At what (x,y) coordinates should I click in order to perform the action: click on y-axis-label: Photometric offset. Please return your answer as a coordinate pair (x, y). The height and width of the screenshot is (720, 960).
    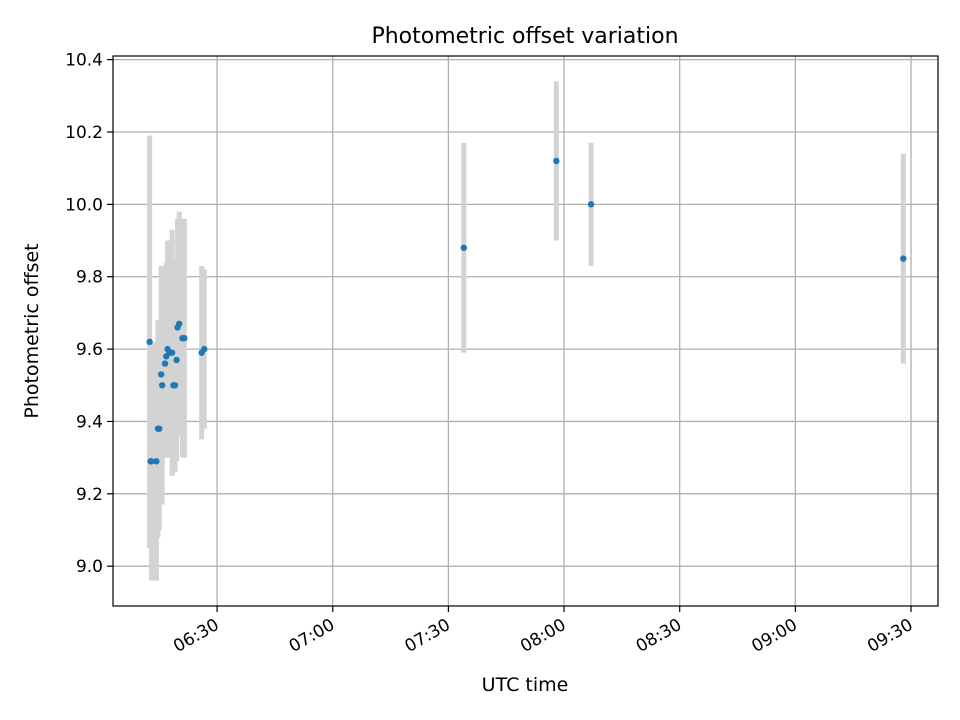
    Looking at the image, I should click on (32, 330).